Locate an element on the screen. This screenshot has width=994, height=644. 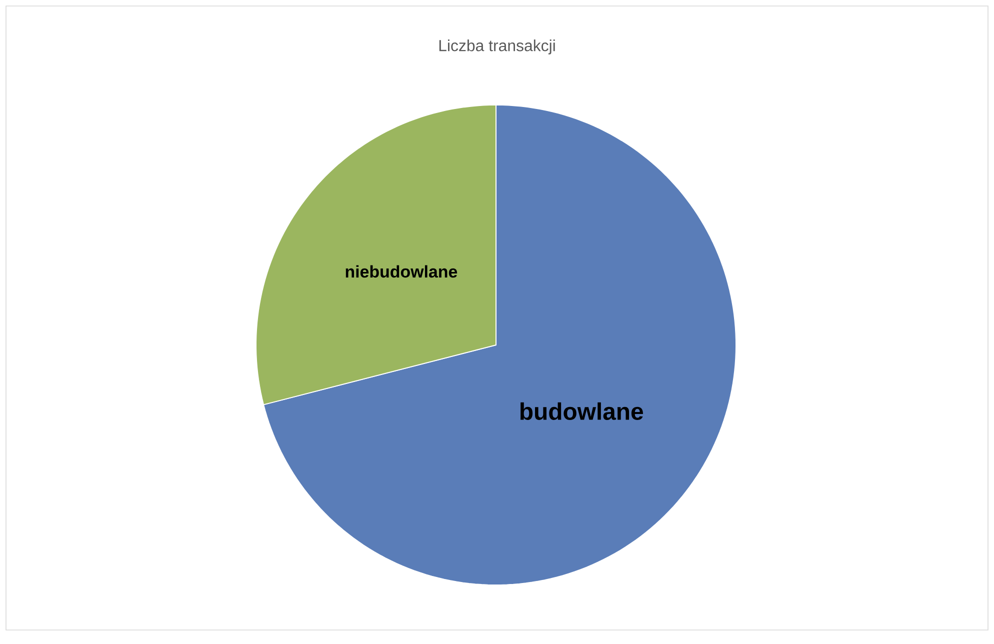
slice-label: niebudowlane is located at coordinates (402, 271).